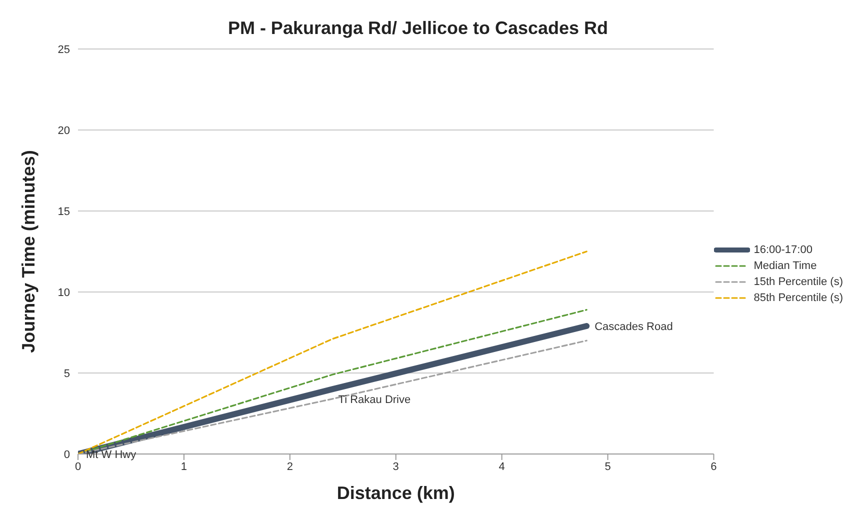 Image resolution: width=863 pixels, height=525 pixels. I want to click on legend-label: 16:00-17:00, so click(783, 250).